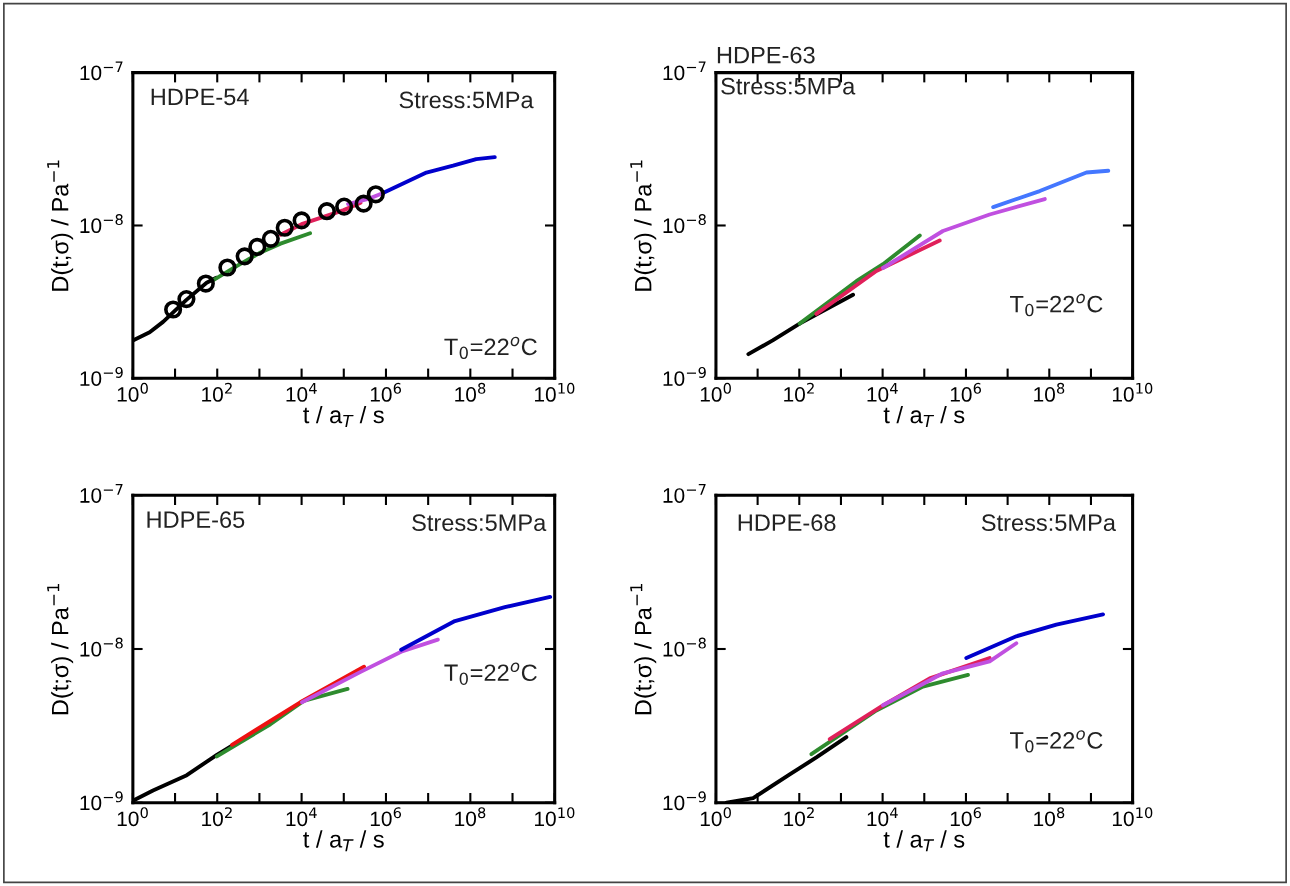 This screenshot has height=886, width=1290. I want to click on annotation: HDPE-54, so click(200, 97).